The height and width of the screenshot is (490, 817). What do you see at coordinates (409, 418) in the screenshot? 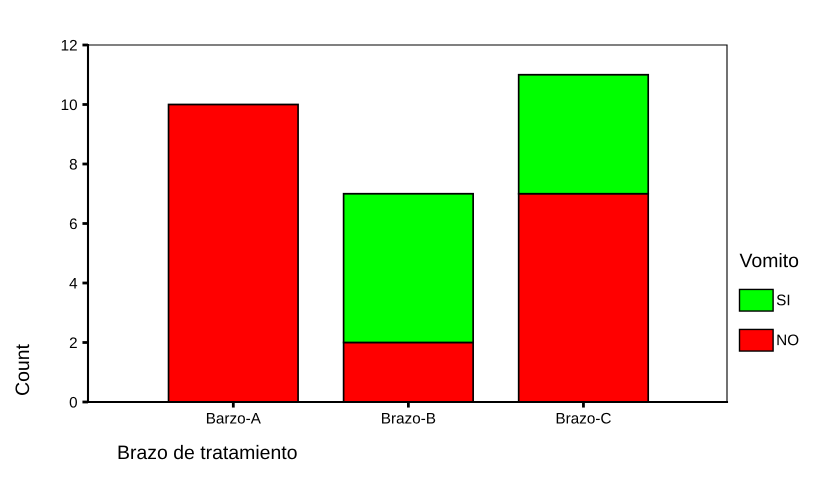
I see `x-tick-label: Brazo-B` at bounding box center [409, 418].